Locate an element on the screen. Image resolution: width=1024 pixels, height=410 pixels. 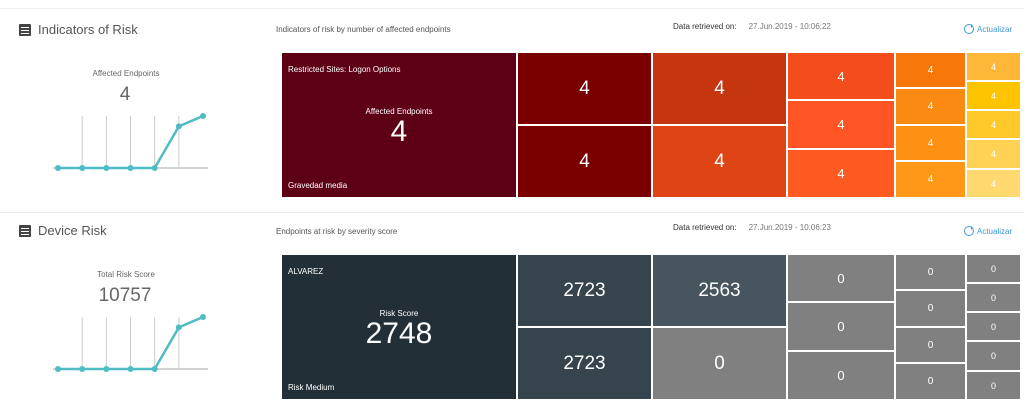
panel-subtitle: Endpoints at risk by severity score is located at coordinates (337, 231).